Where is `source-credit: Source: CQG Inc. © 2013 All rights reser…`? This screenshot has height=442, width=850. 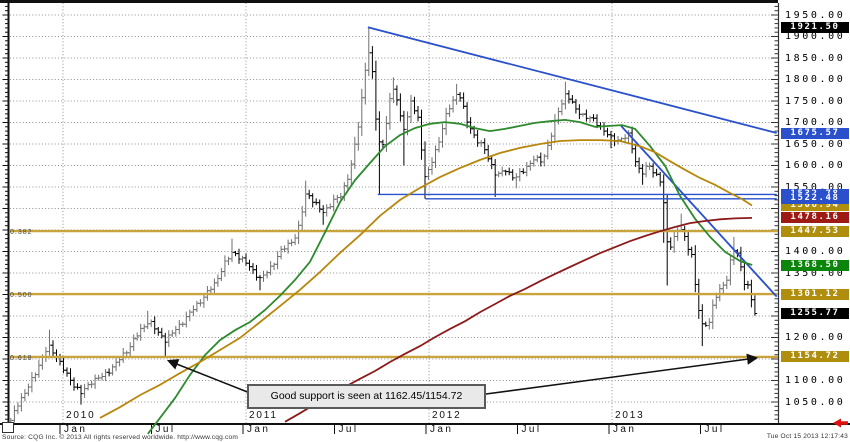
source-credit: Source: CQG Inc. © 2013 All rights reser… is located at coordinates (120, 437).